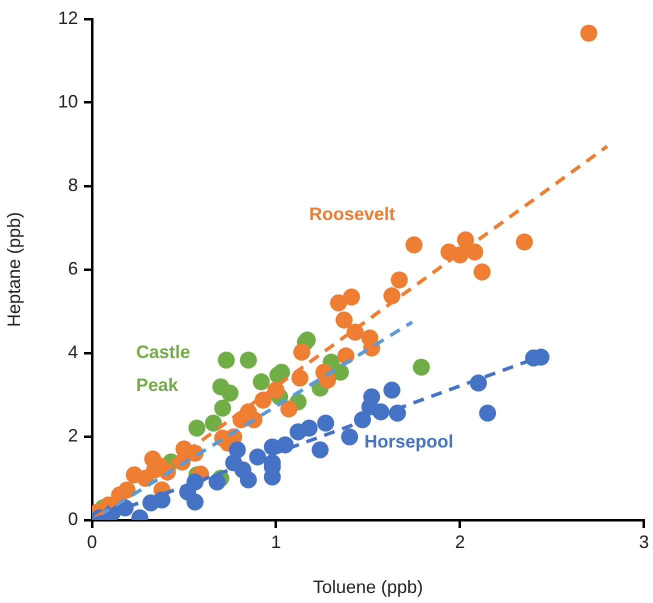 The height and width of the screenshot is (603, 653). I want to click on series-label: Horsepool, so click(409, 442).